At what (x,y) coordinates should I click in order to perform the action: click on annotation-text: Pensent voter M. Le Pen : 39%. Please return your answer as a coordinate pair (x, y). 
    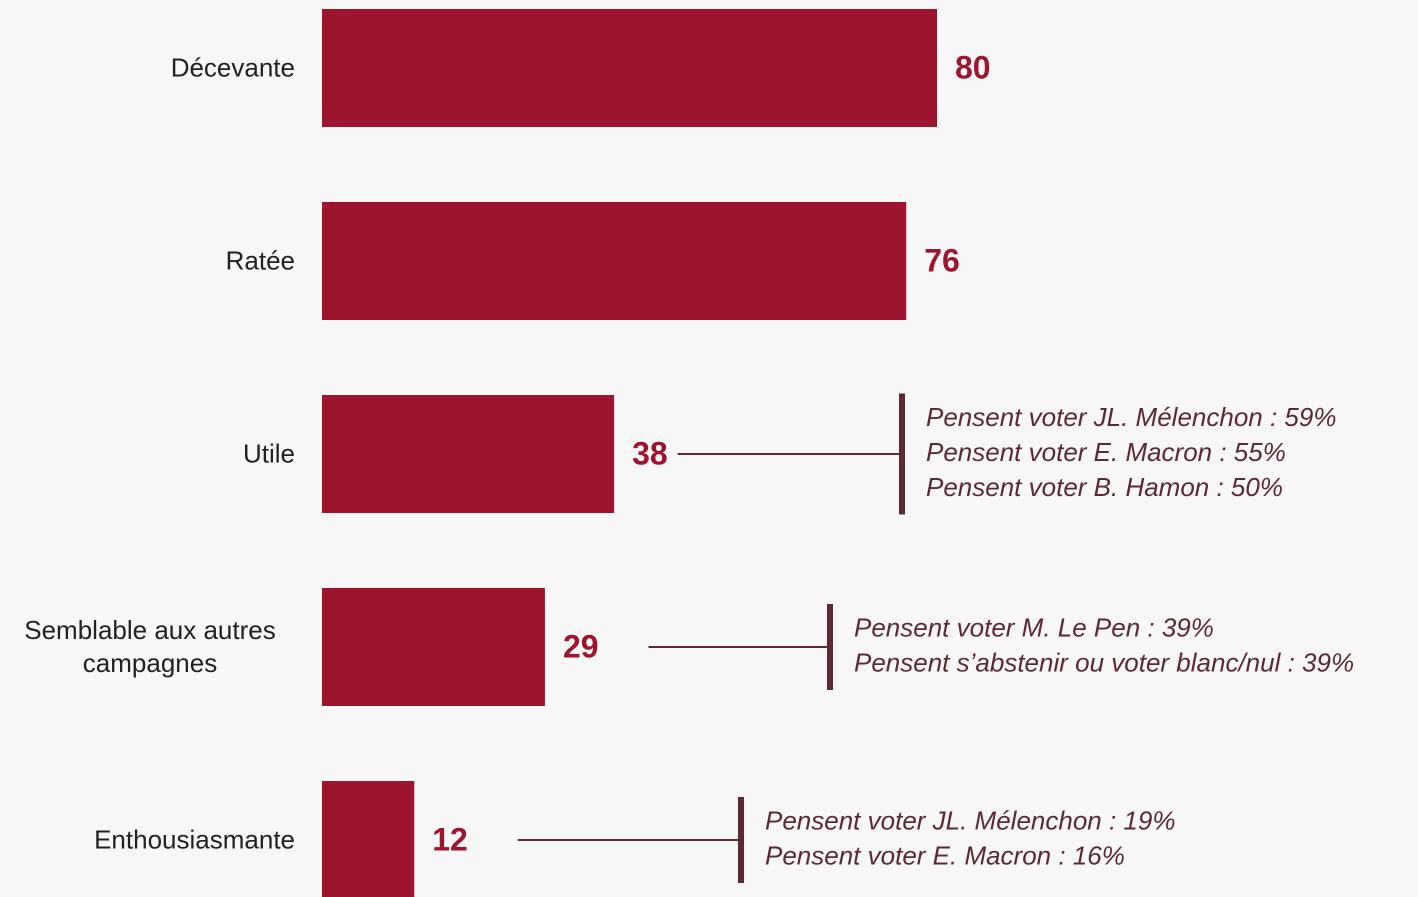
    Looking at the image, I should click on (1034, 627).